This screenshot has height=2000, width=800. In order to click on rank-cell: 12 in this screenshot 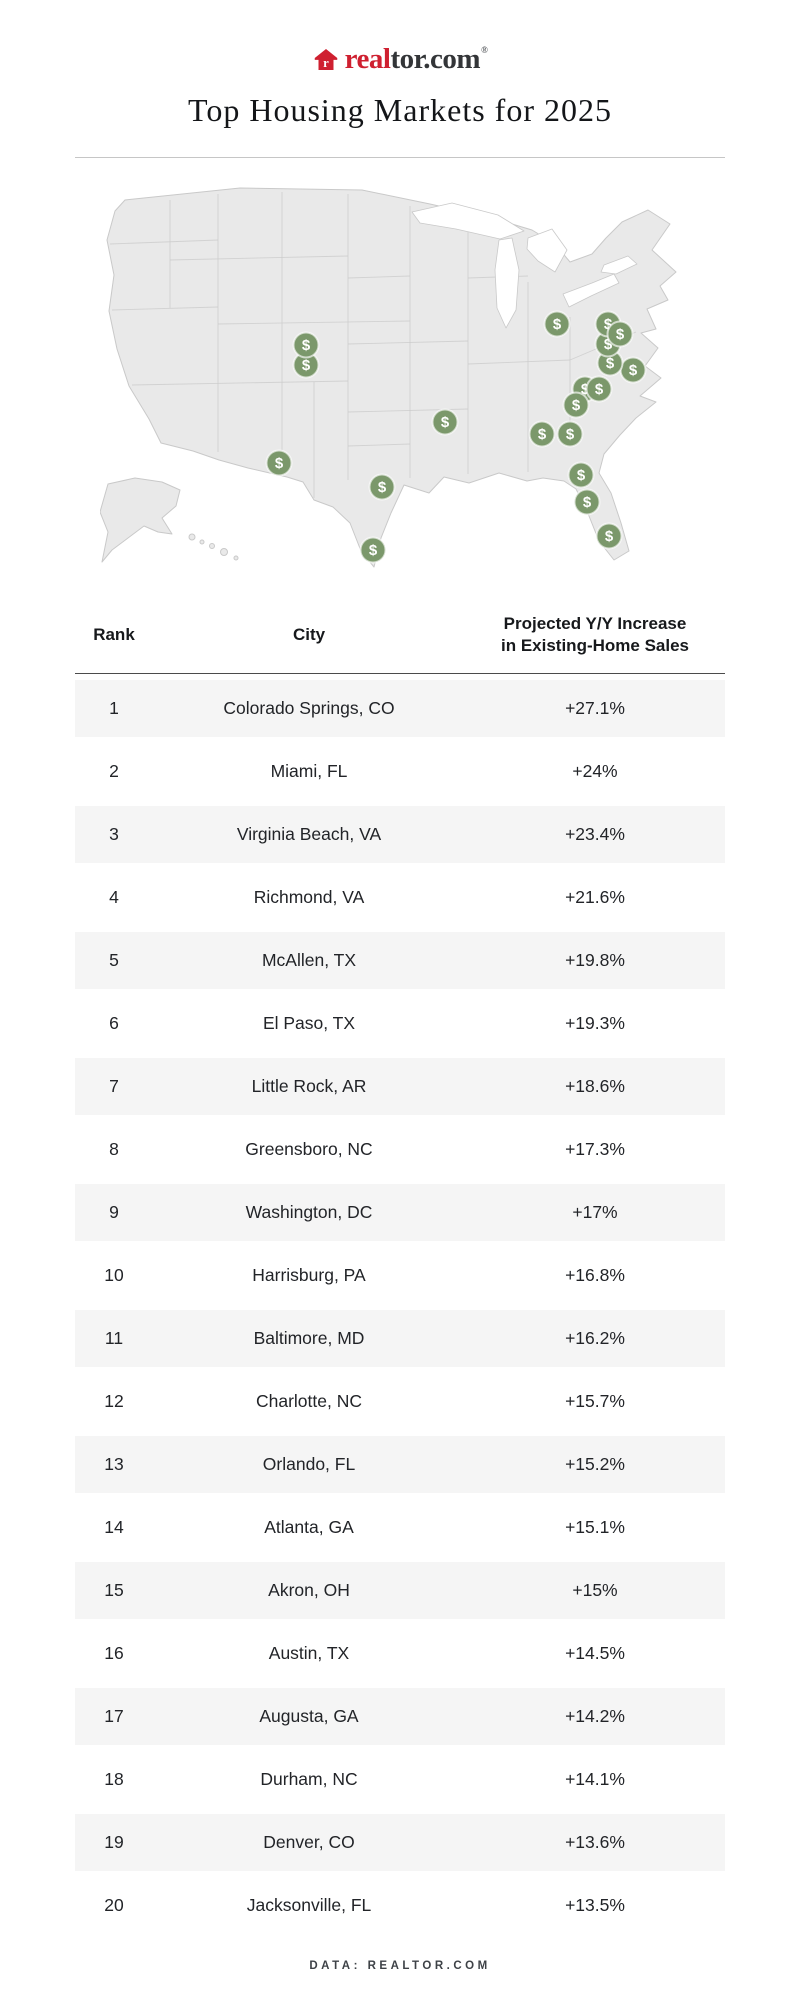, I will do `click(114, 1400)`.